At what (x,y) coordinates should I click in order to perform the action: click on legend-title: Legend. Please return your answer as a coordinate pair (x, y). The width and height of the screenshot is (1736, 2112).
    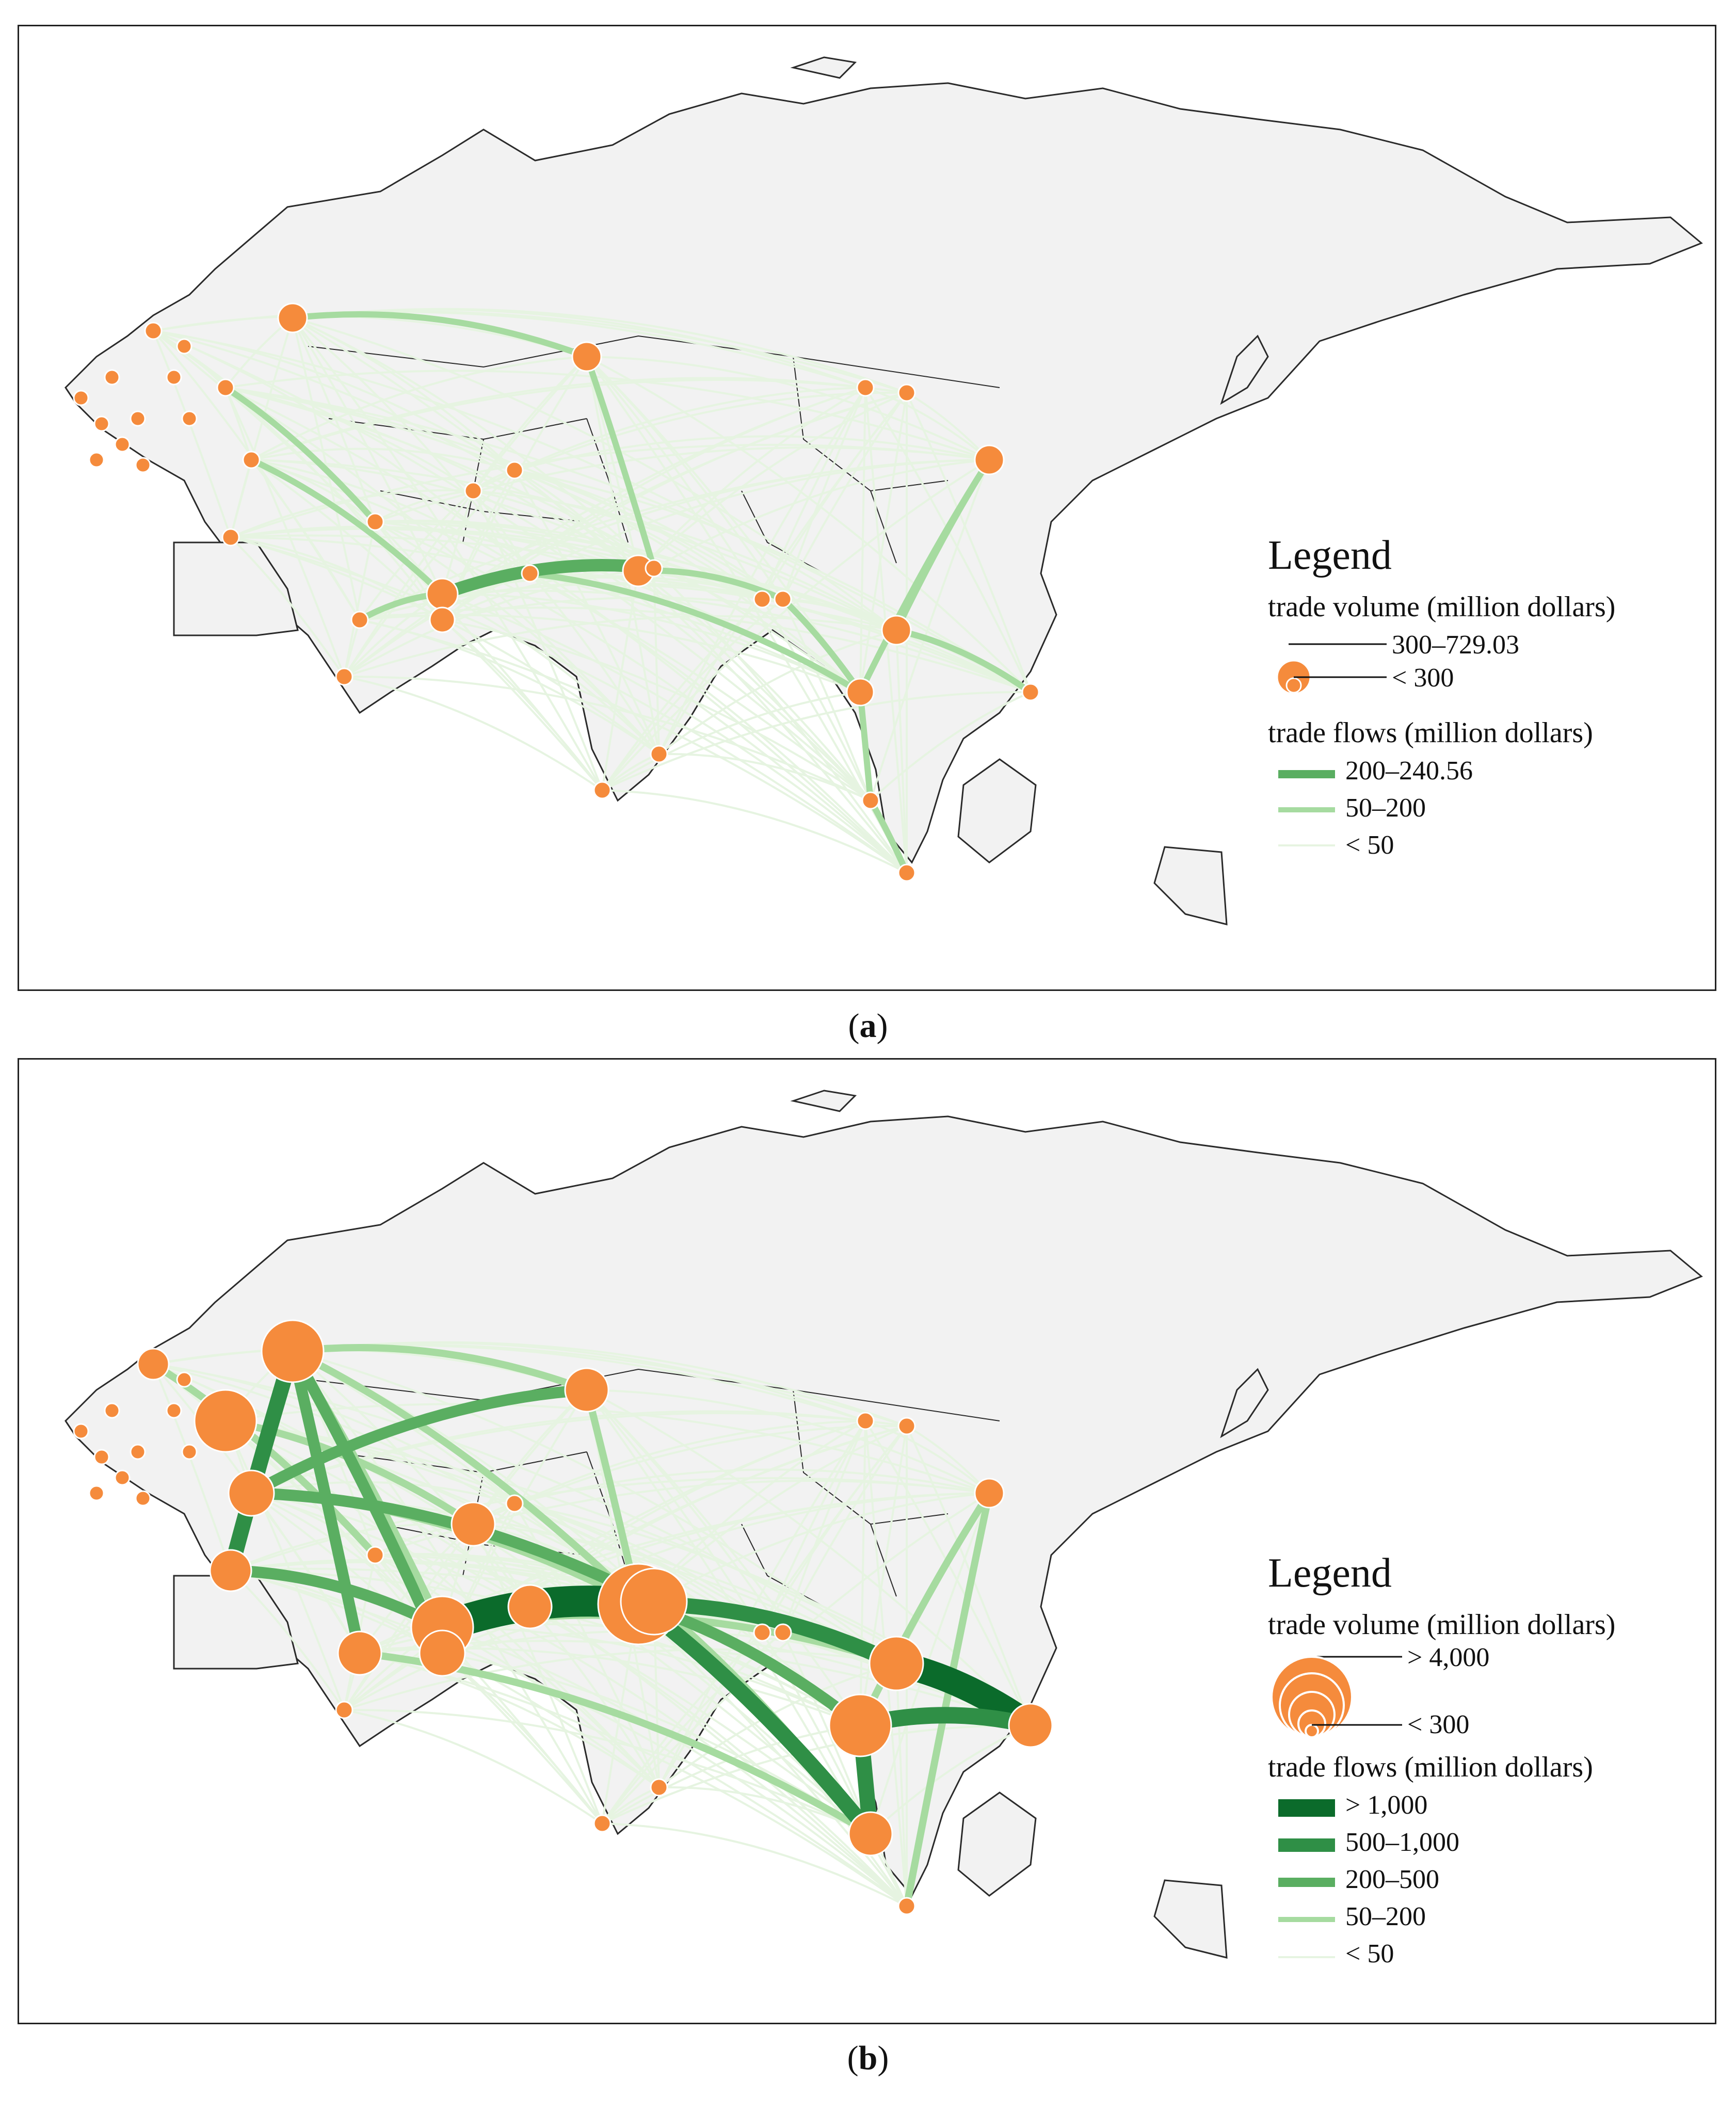
    Looking at the image, I should click on (1330, 555).